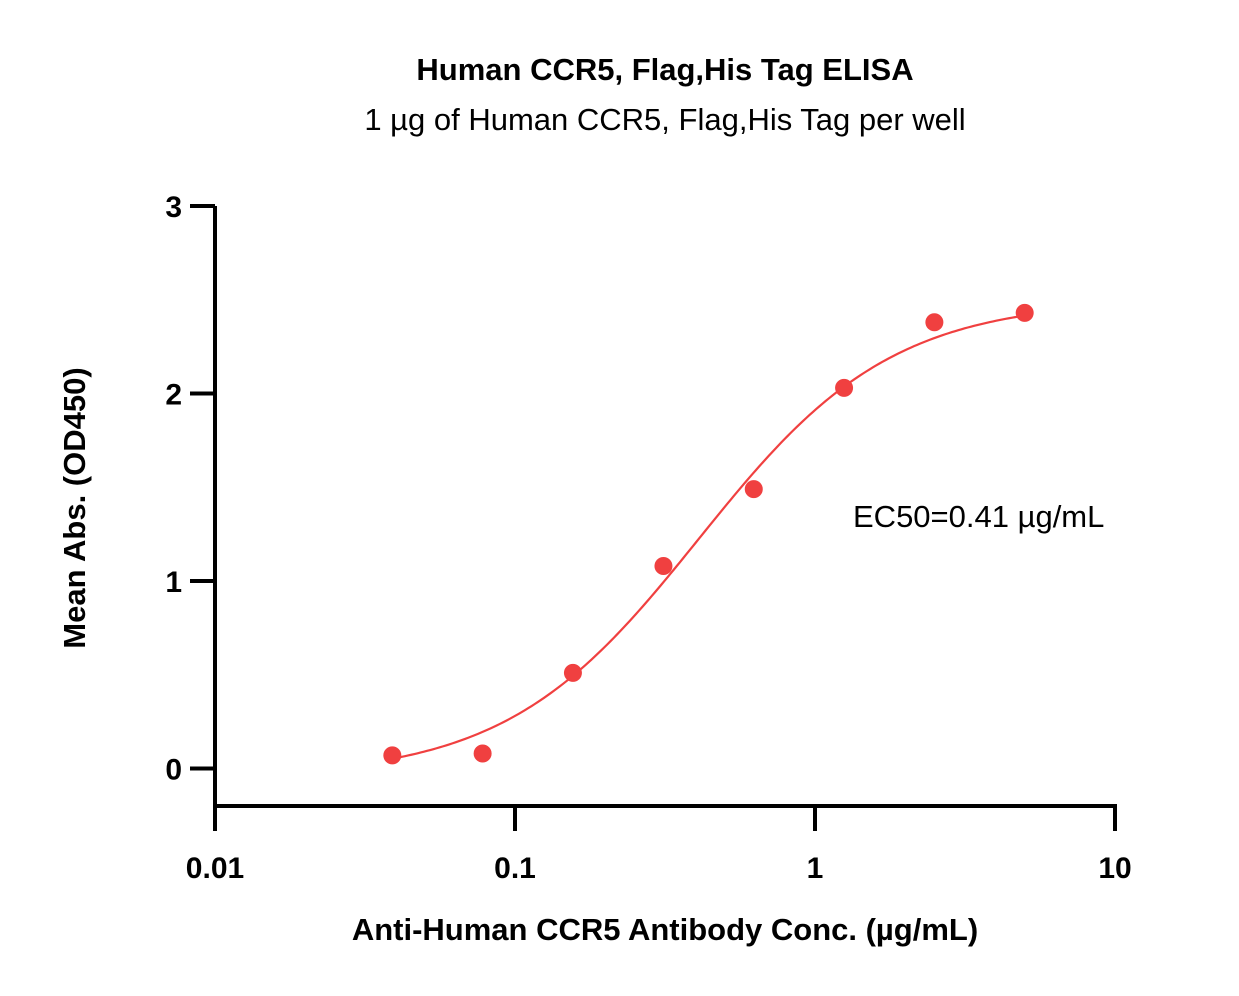 This screenshot has height=996, width=1239. I want to click on x-tick-label: 0.1, so click(515, 868).